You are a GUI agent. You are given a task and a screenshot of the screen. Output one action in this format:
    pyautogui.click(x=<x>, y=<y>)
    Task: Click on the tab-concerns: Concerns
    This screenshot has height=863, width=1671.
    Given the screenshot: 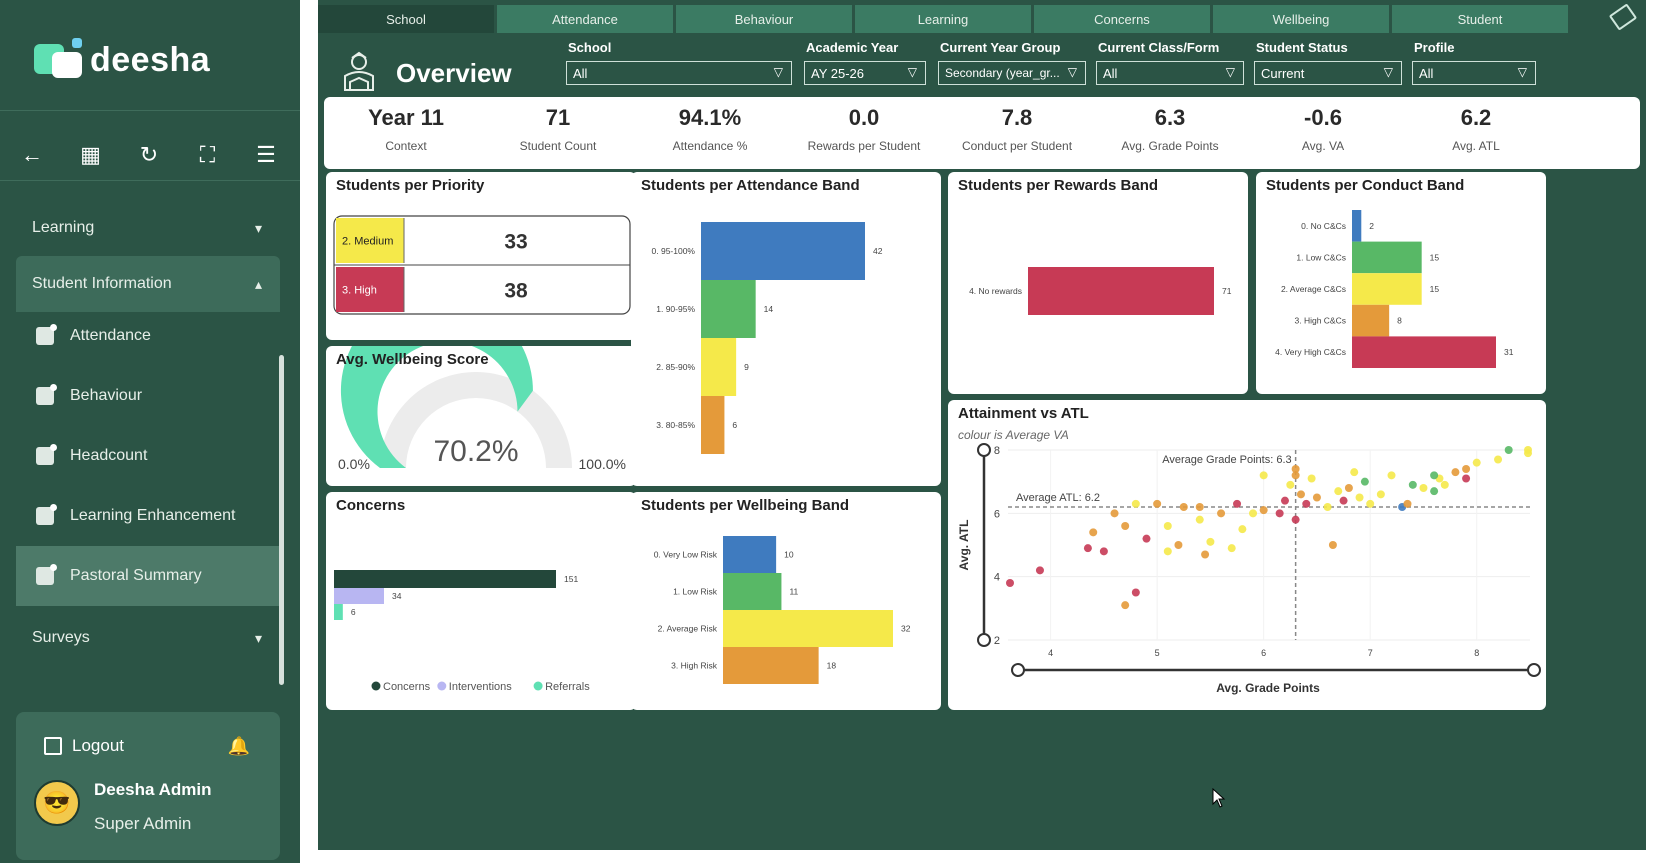 What is the action you would take?
    pyautogui.click(x=1122, y=19)
    